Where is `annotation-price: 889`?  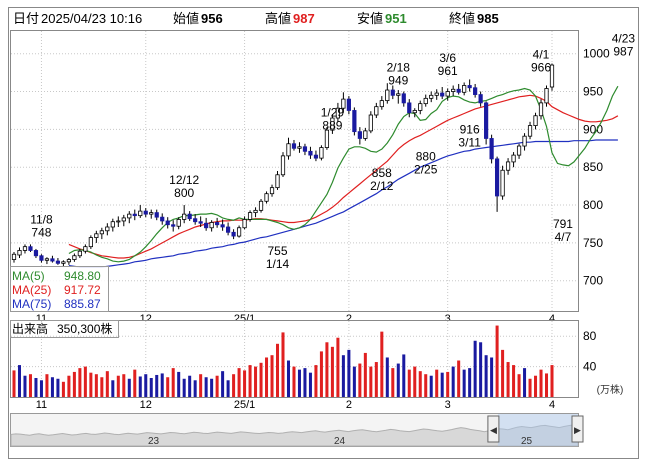 annotation-price: 889 is located at coordinates (332, 126).